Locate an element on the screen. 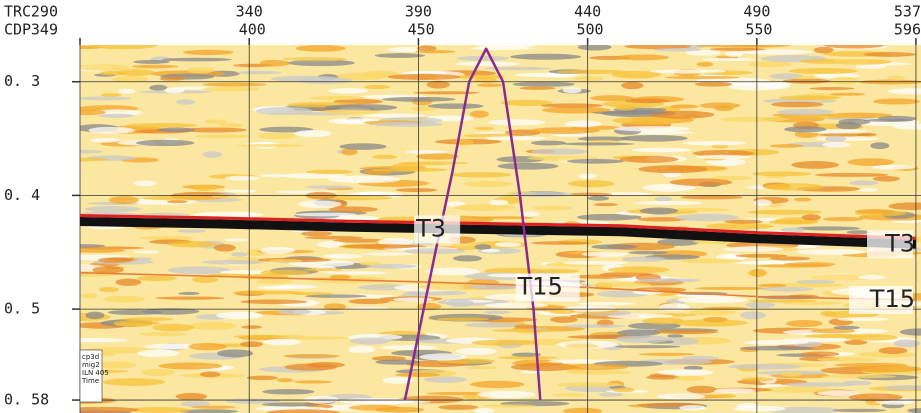  horizon-label-bg is located at coordinates (890, 244).